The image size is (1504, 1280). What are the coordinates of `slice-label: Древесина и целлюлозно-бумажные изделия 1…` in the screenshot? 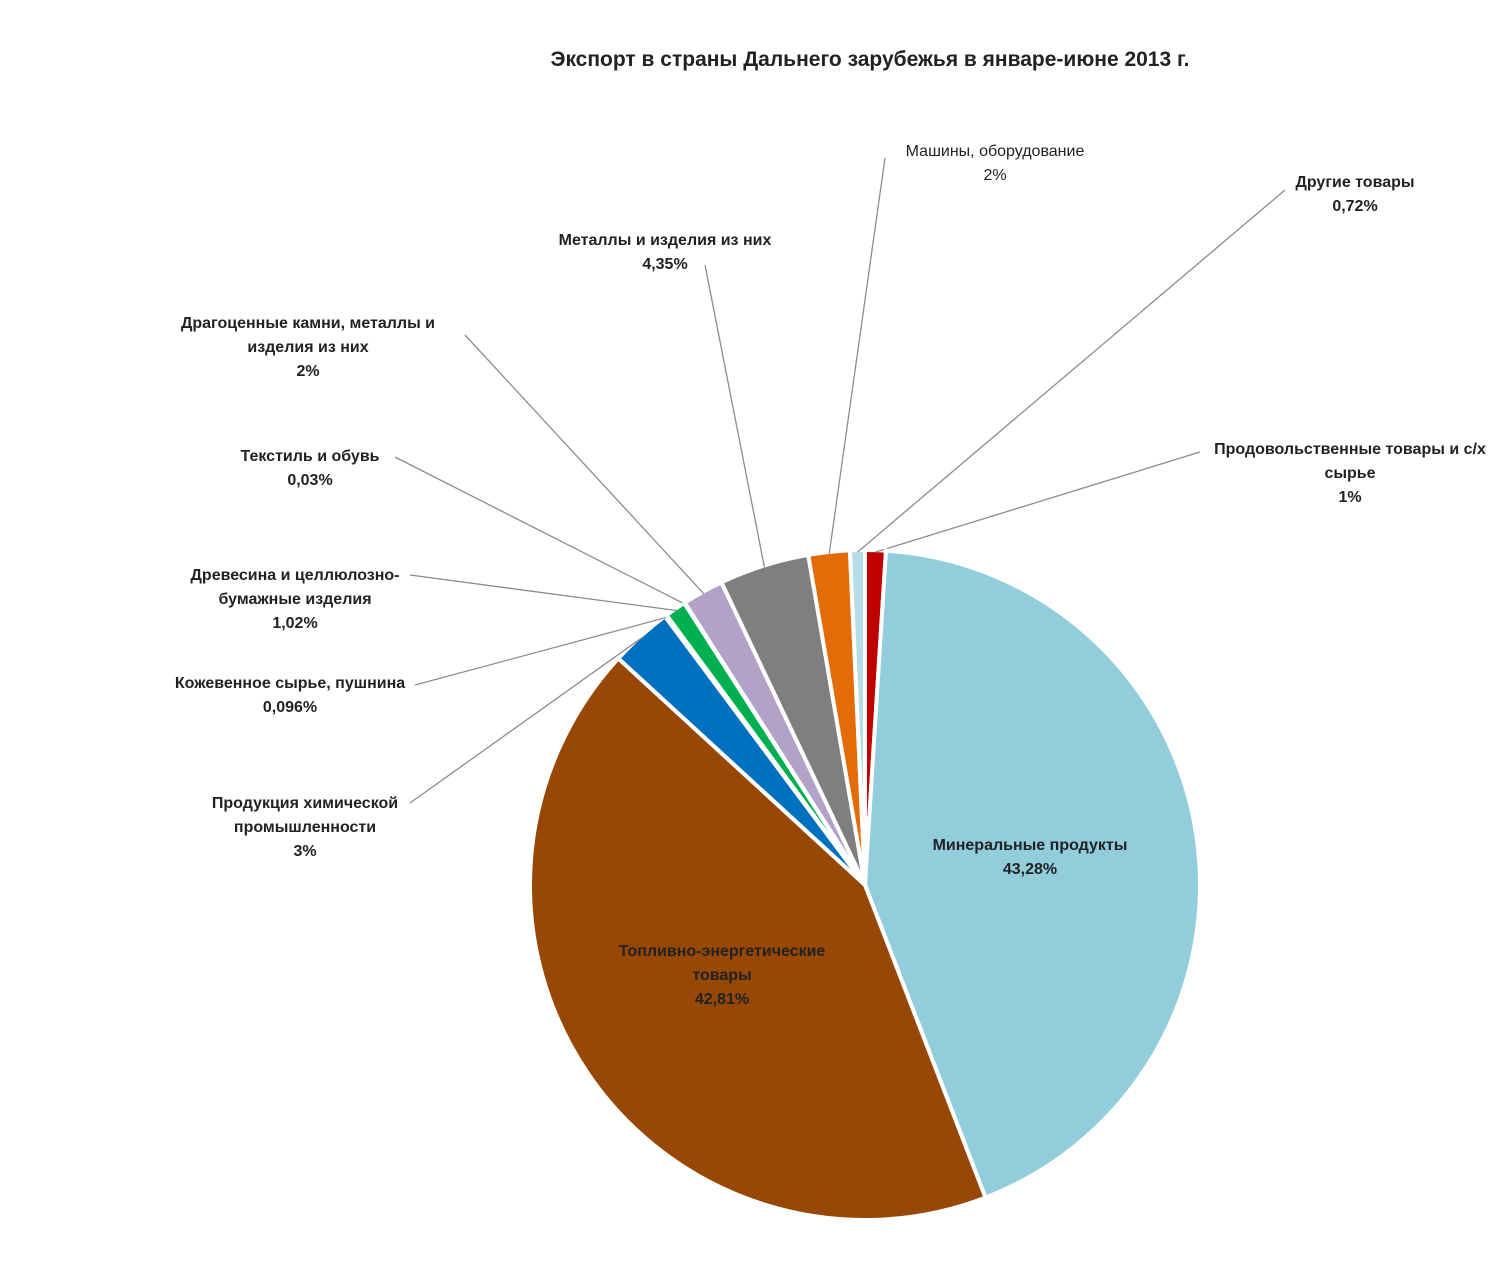 It's located at (295, 600).